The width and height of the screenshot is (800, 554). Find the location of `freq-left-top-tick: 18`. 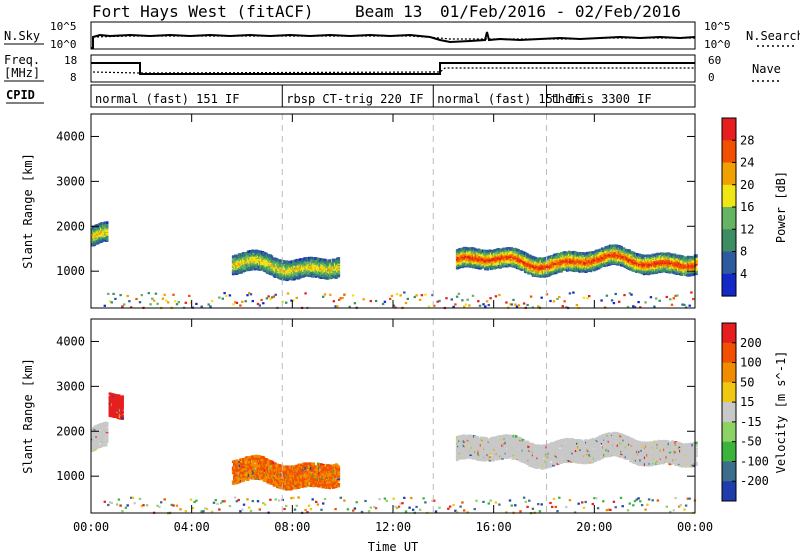

freq-left-top-tick: 18 is located at coordinates (70, 60).